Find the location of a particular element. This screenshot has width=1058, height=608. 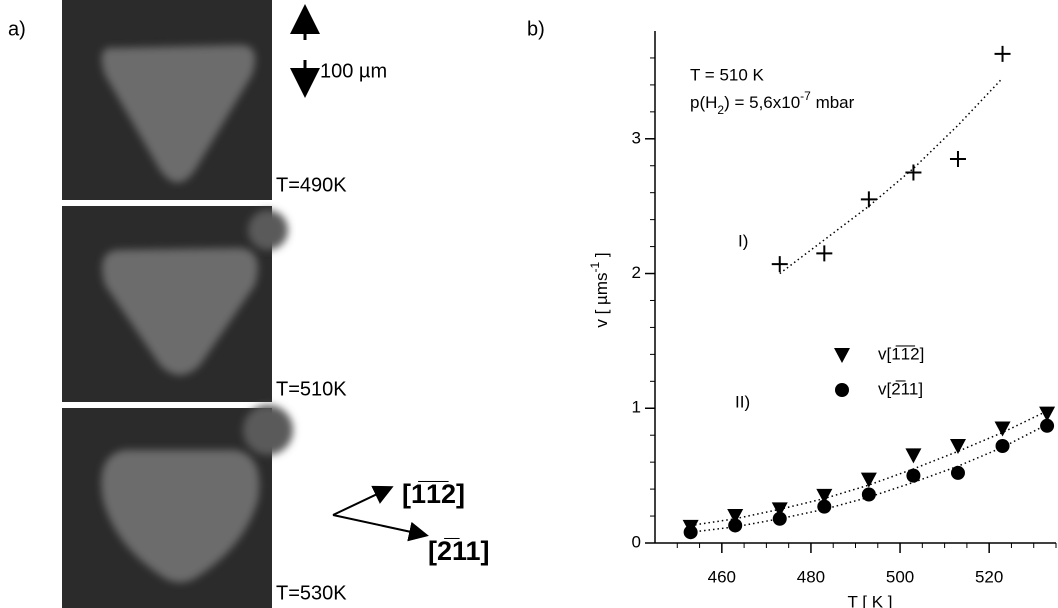

panel-label: a) is located at coordinates (17, 29).